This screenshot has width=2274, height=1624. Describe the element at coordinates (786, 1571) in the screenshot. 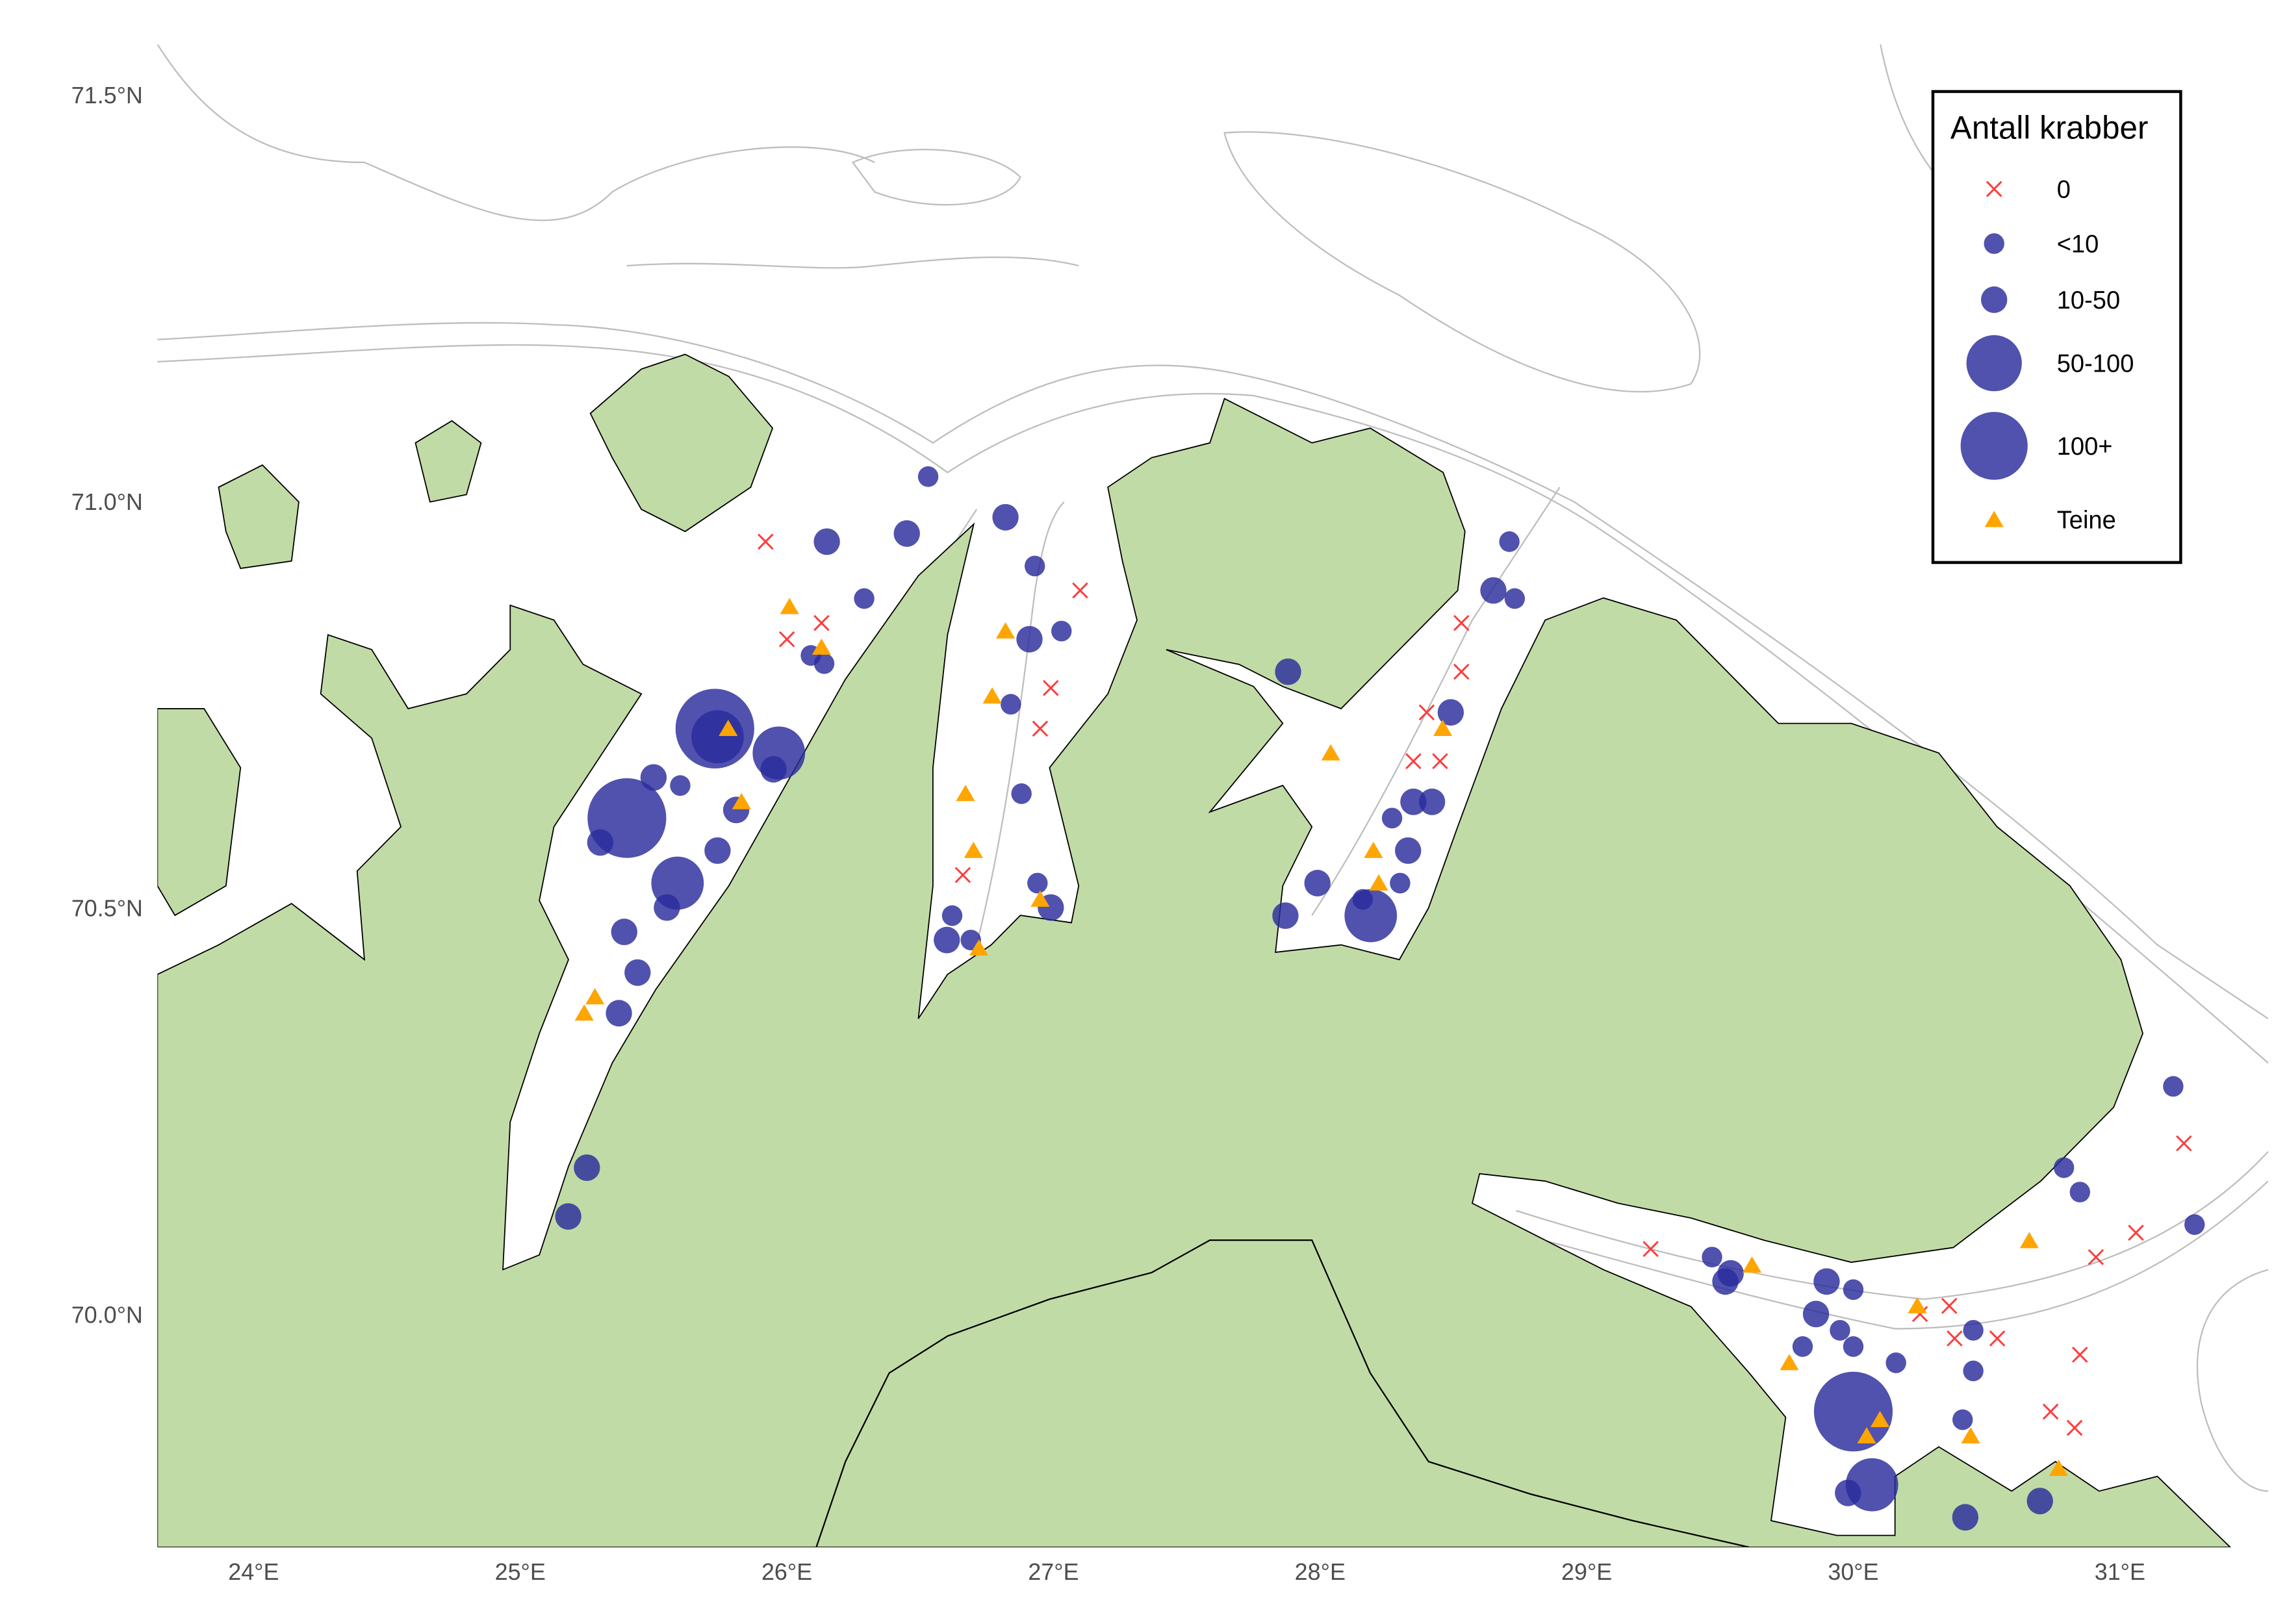

I see `x-tick-label: 26°E` at that location.